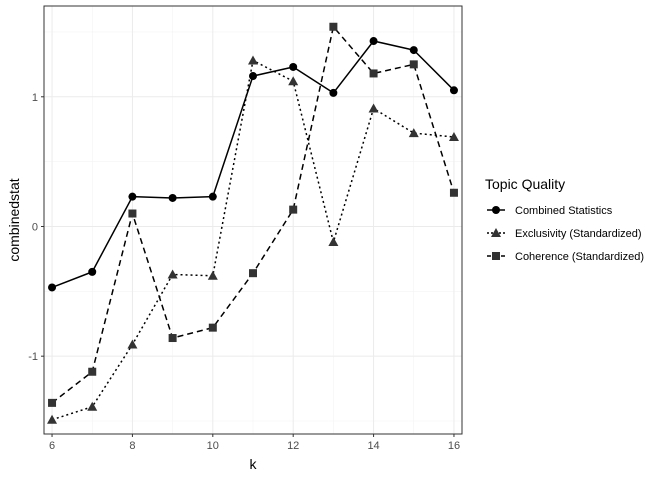 The image size is (672, 480). What do you see at coordinates (132, 446) in the screenshot?
I see `x-tick-label: 8` at bounding box center [132, 446].